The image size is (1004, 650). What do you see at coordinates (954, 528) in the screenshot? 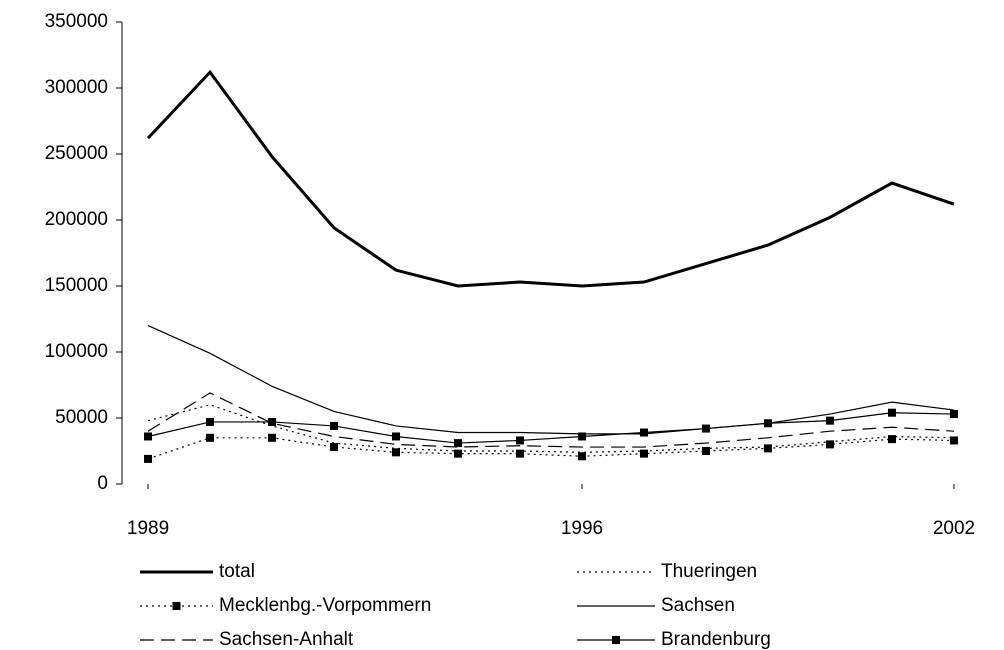
I see `x-tick-label: 2002` at bounding box center [954, 528].